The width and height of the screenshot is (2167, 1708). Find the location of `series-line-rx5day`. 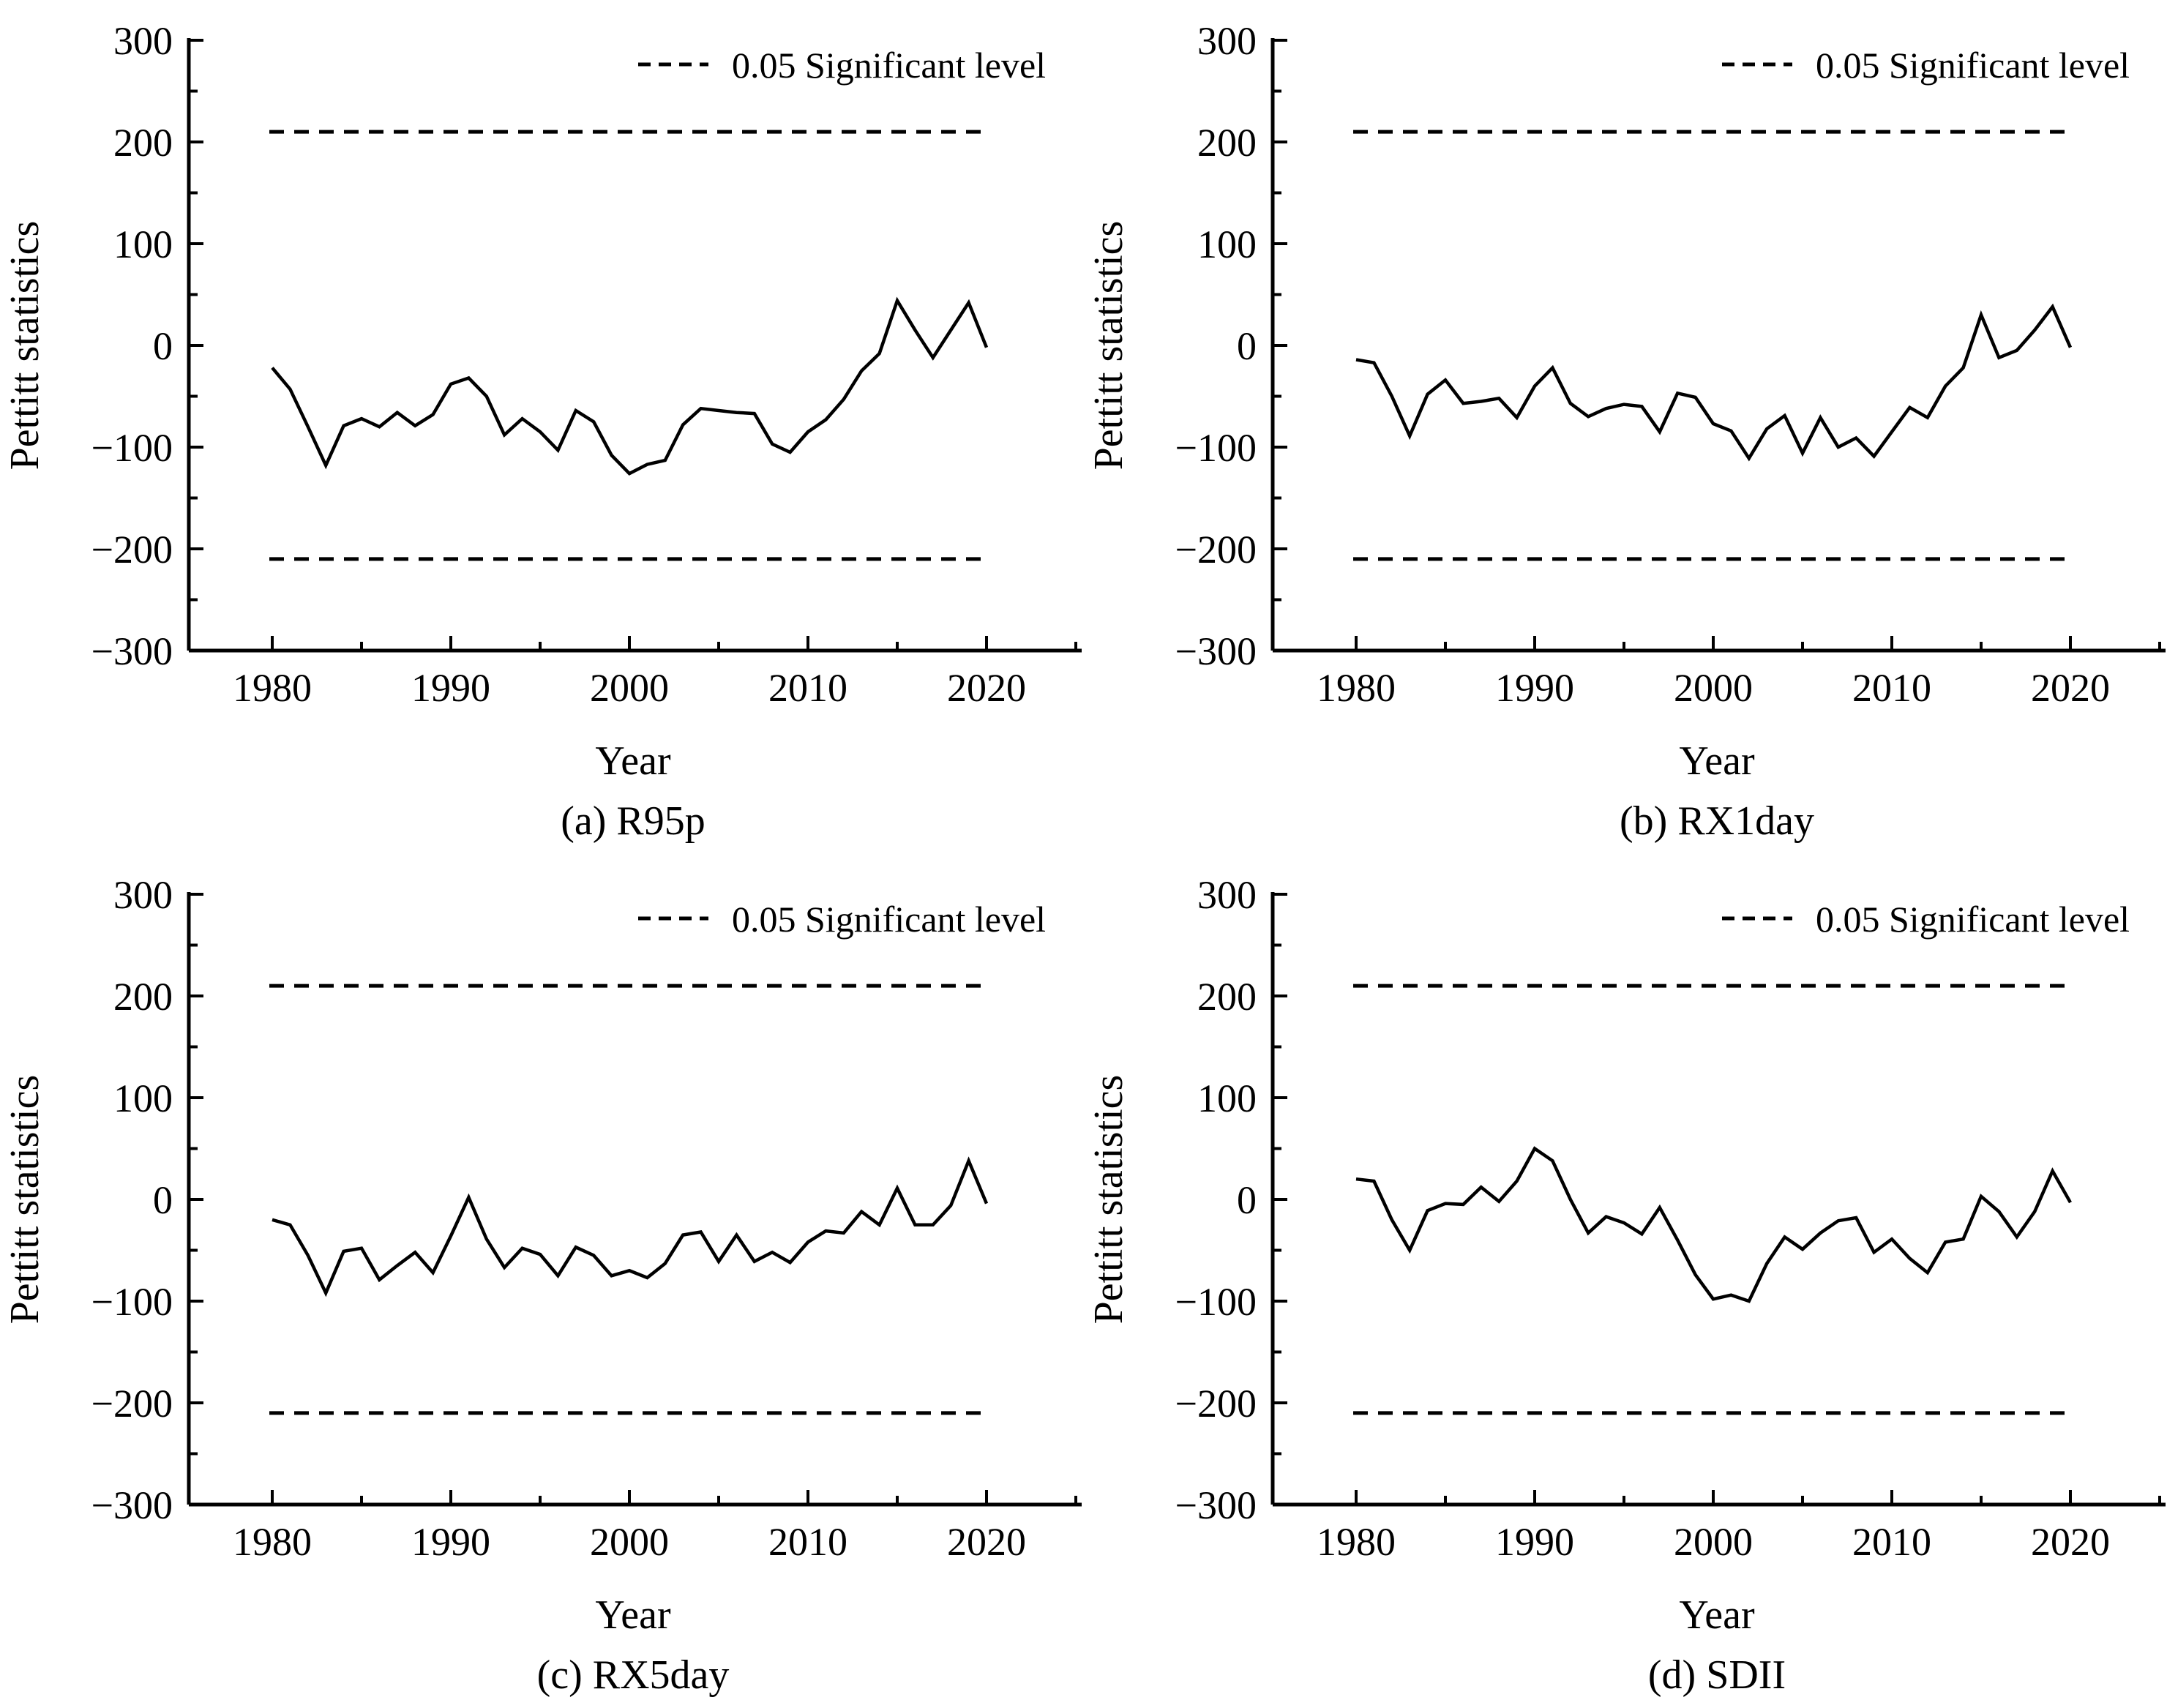

series-line-rx5day is located at coordinates (630, 1226).